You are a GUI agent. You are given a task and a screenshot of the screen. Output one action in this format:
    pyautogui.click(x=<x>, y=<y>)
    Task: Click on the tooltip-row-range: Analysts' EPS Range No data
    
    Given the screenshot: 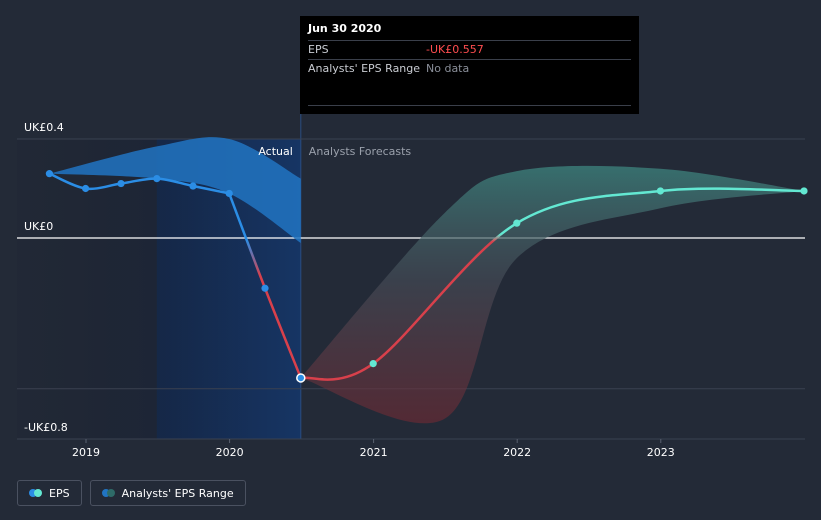 What is the action you would take?
    pyautogui.click(x=469, y=68)
    